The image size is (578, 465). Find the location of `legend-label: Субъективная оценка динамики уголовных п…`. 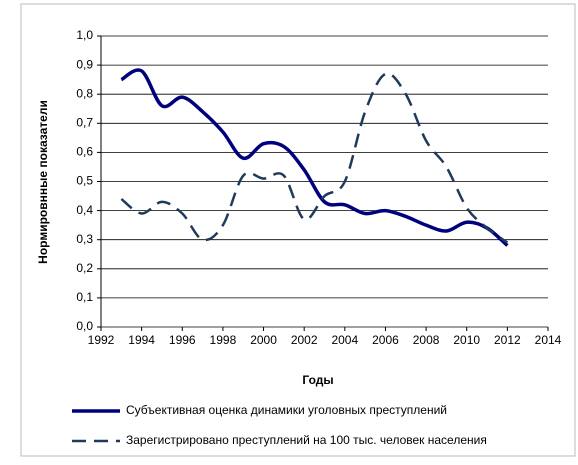

legend-label: Субъективная оценка динамики уголовных п… is located at coordinates (286, 410).